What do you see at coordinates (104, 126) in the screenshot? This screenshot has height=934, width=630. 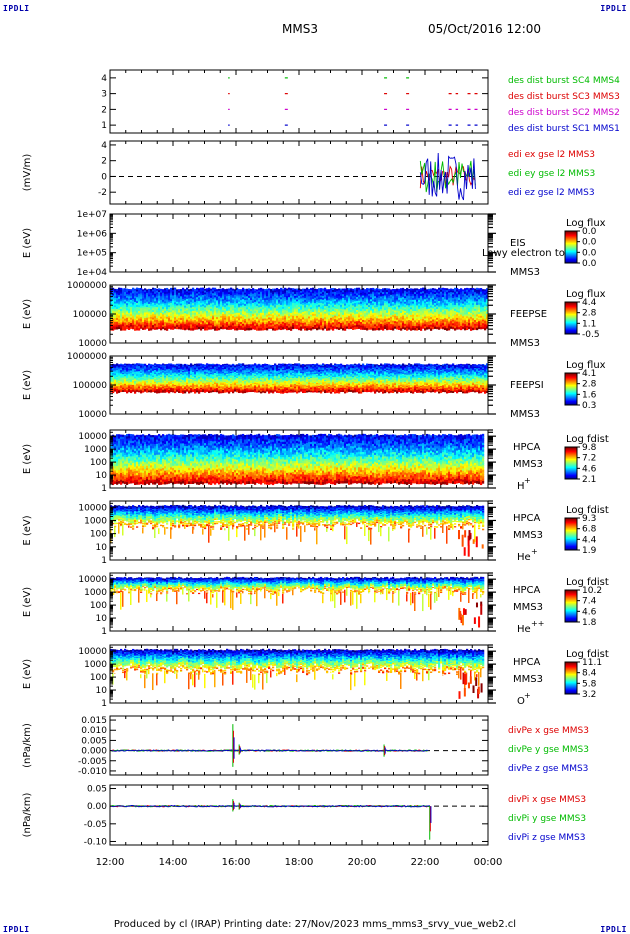 I see `burst-ytick-label: 1` at bounding box center [104, 126].